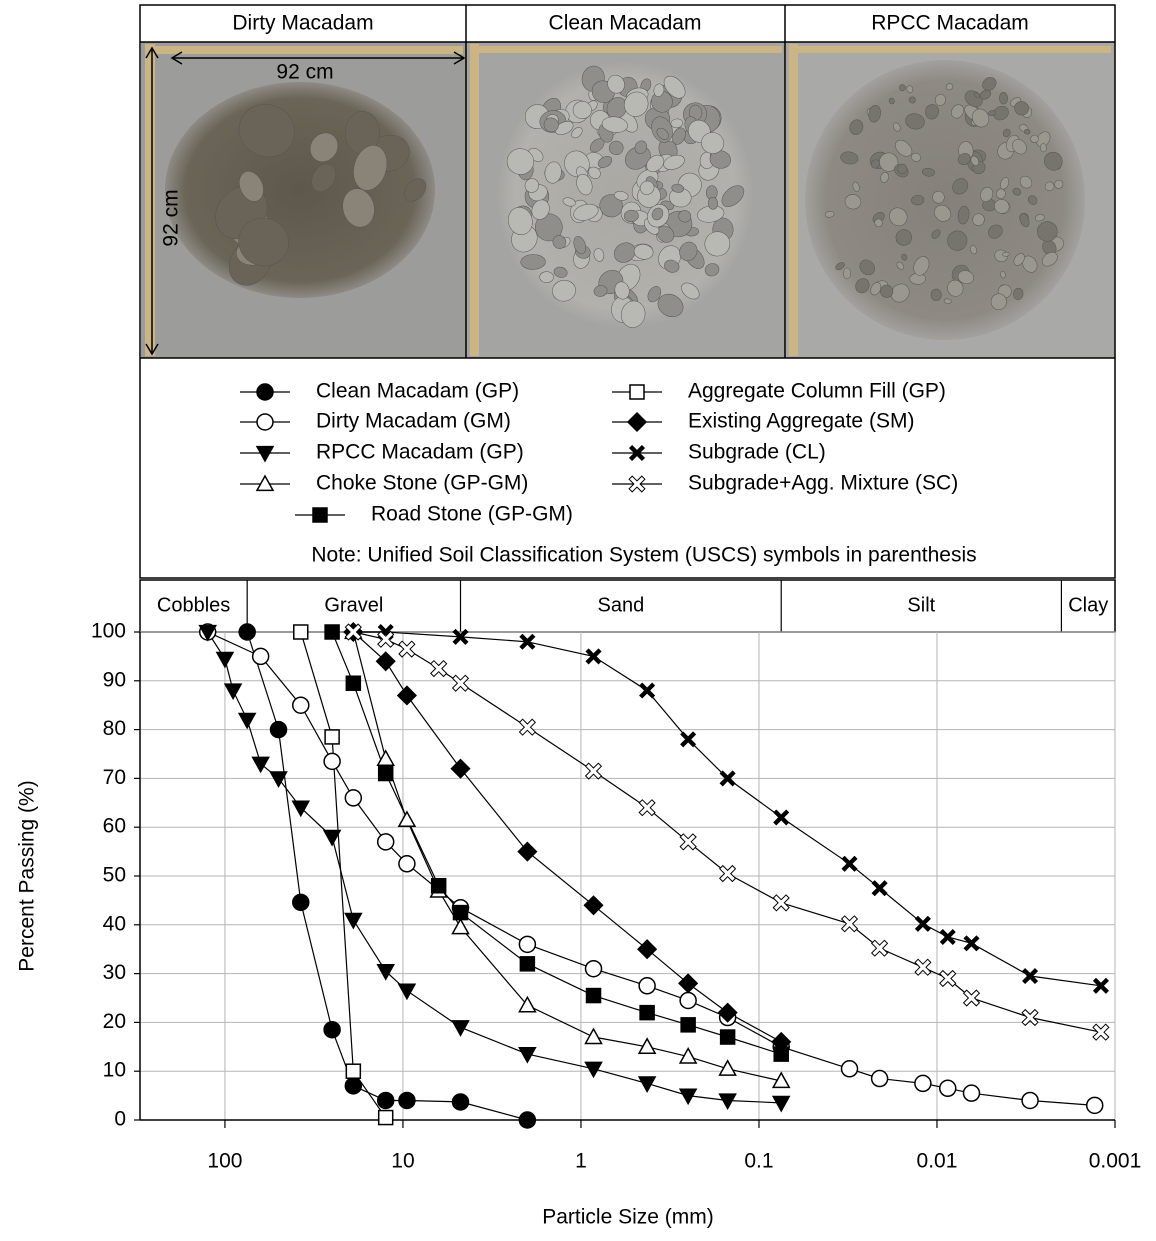  What do you see at coordinates (114, 1070) in the screenshot?
I see `y-tick-label: 10` at bounding box center [114, 1070].